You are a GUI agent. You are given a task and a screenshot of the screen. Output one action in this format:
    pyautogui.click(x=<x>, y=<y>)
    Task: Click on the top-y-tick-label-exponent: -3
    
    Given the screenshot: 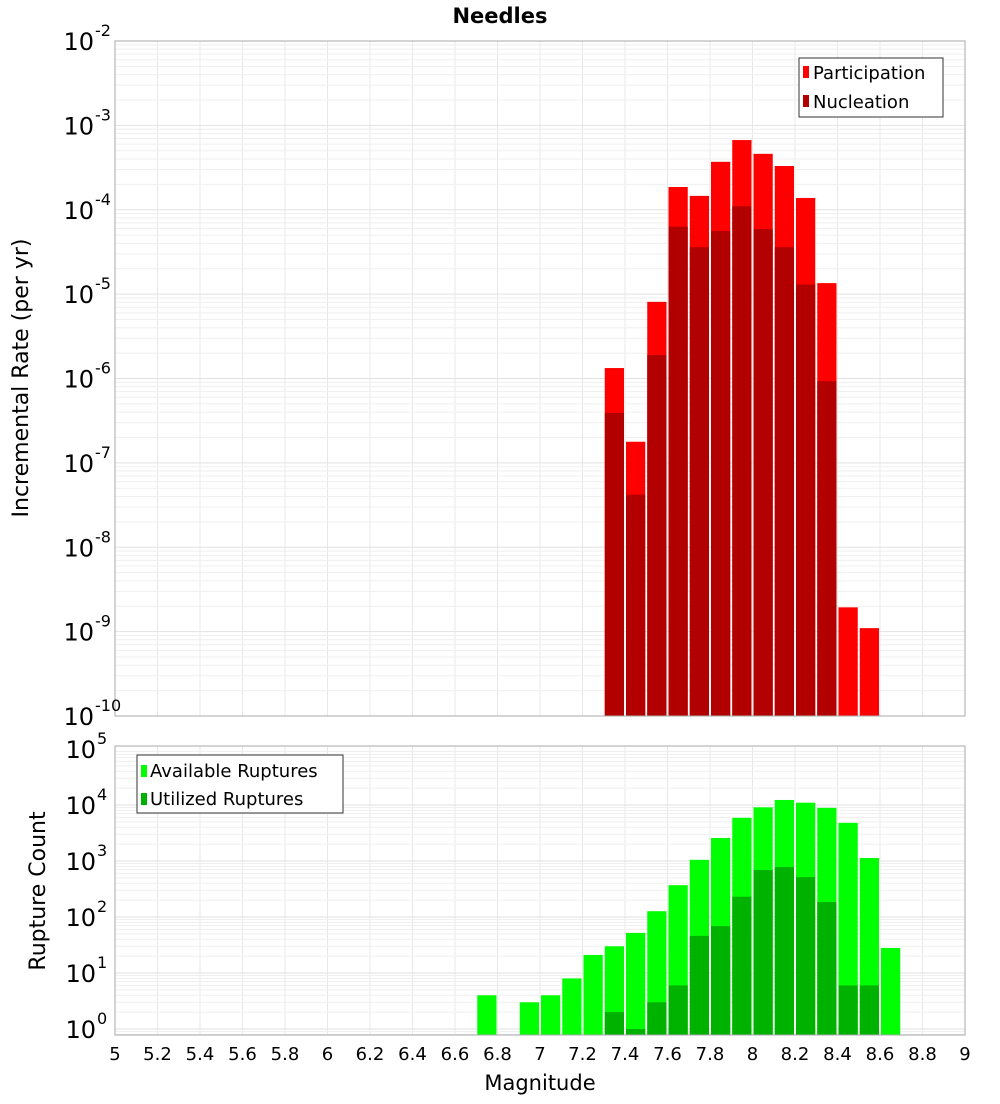 What is the action you would take?
    pyautogui.click(x=103, y=114)
    